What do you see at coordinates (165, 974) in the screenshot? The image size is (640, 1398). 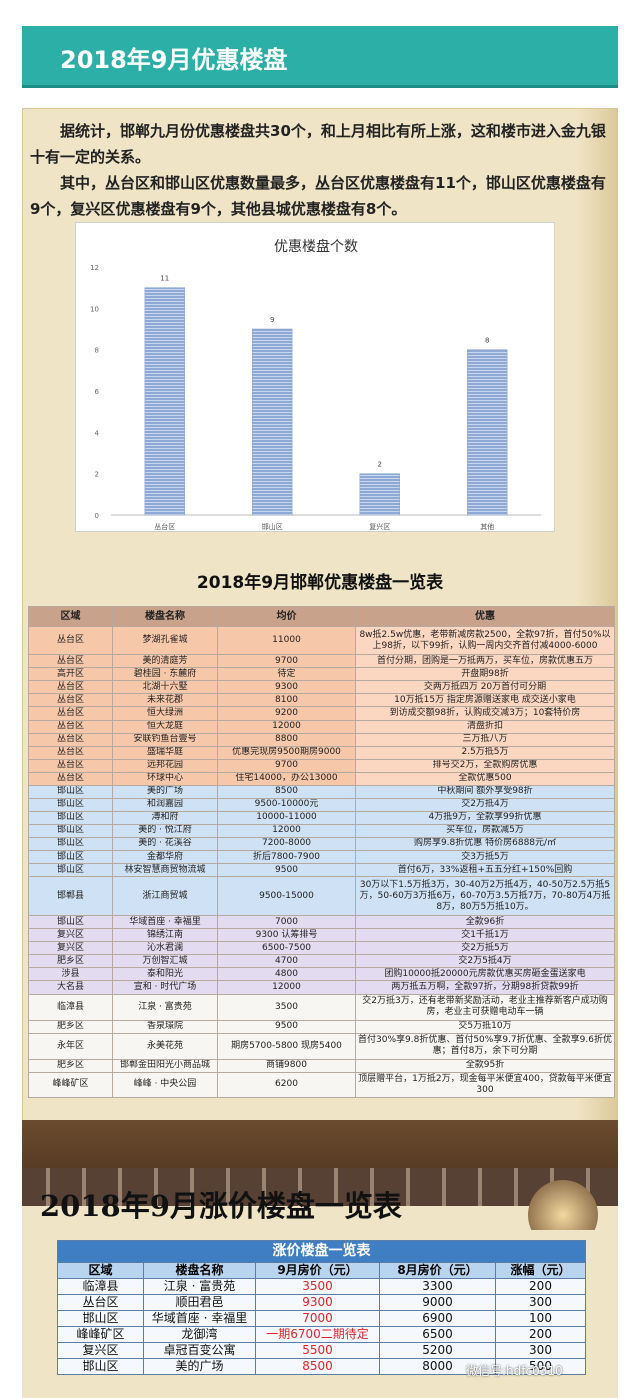 I see `table-cell: 泰和阳光` at bounding box center [165, 974].